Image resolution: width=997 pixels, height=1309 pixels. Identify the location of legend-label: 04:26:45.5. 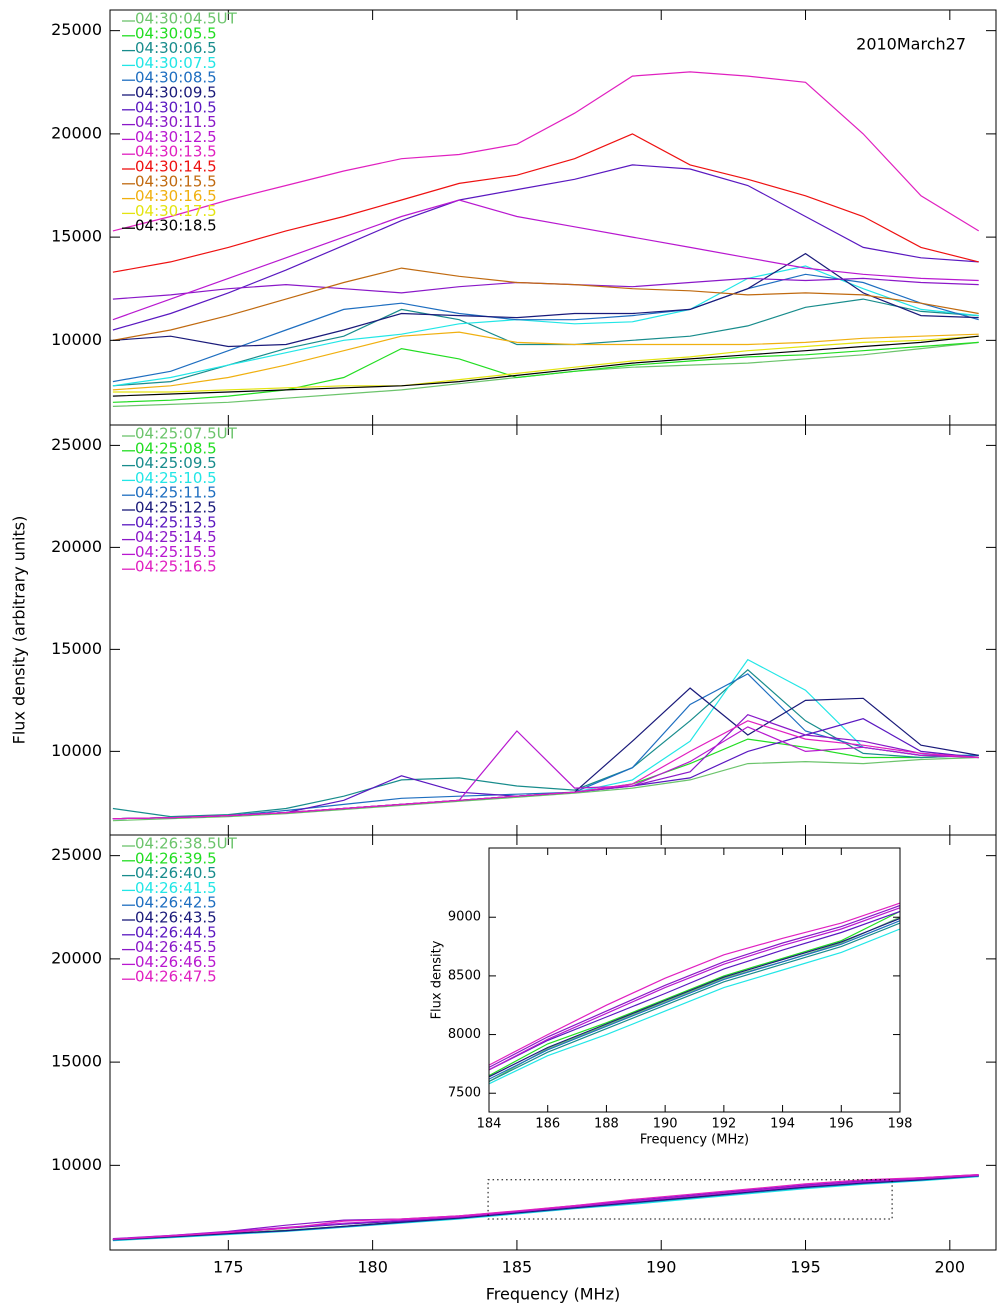
(176, 947).